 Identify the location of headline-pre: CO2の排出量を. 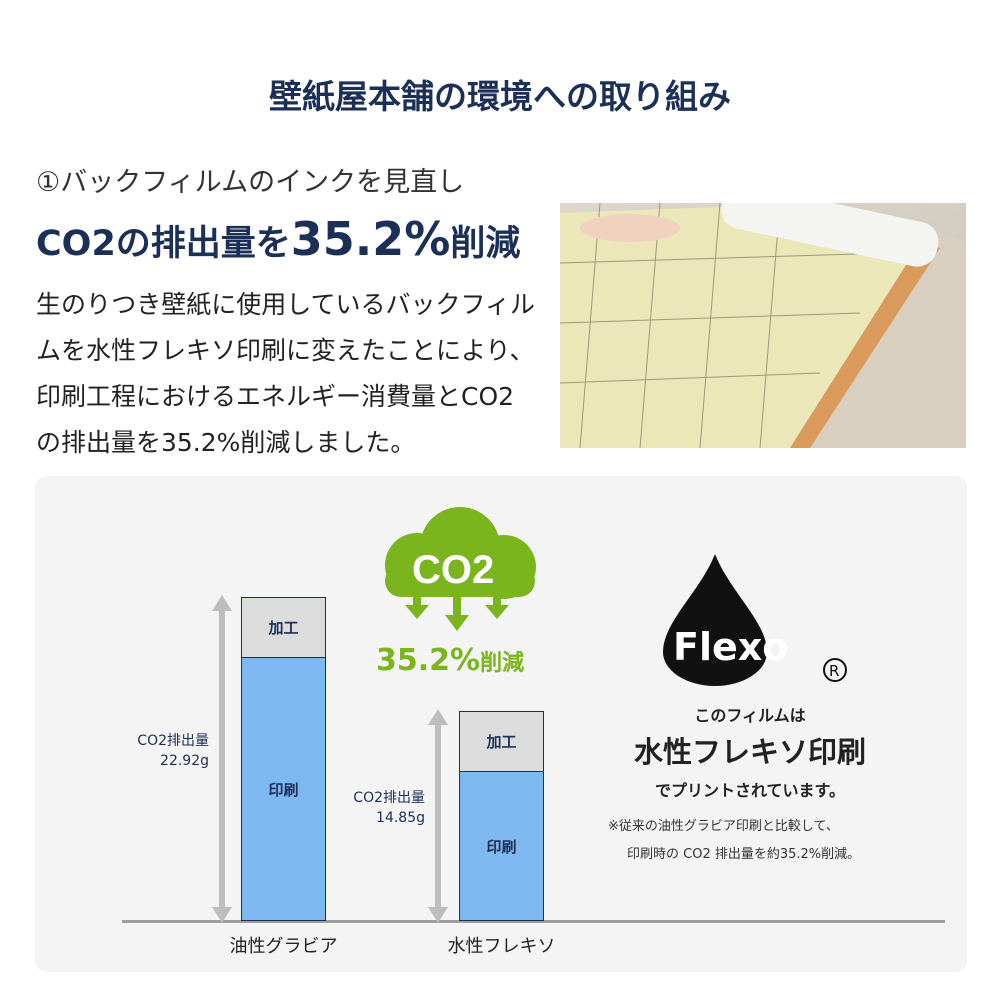
(163, 244).